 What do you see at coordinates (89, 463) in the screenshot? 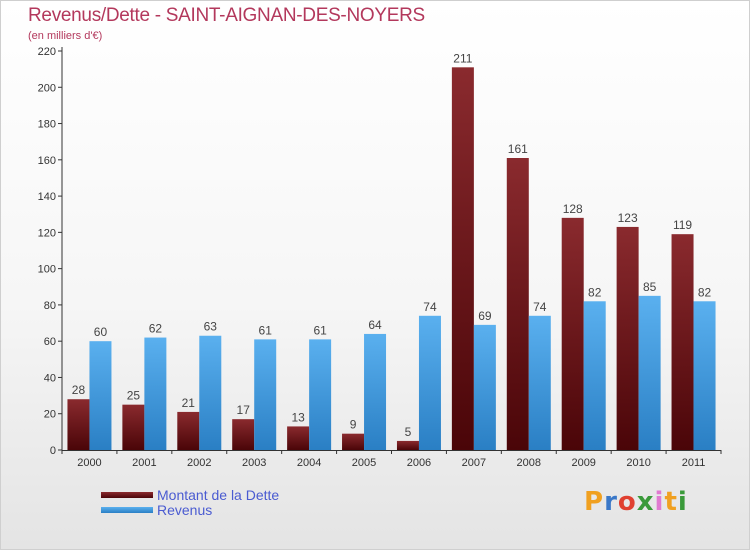
I see `x-tick-label: 2000` at bounding box center [89, 463].